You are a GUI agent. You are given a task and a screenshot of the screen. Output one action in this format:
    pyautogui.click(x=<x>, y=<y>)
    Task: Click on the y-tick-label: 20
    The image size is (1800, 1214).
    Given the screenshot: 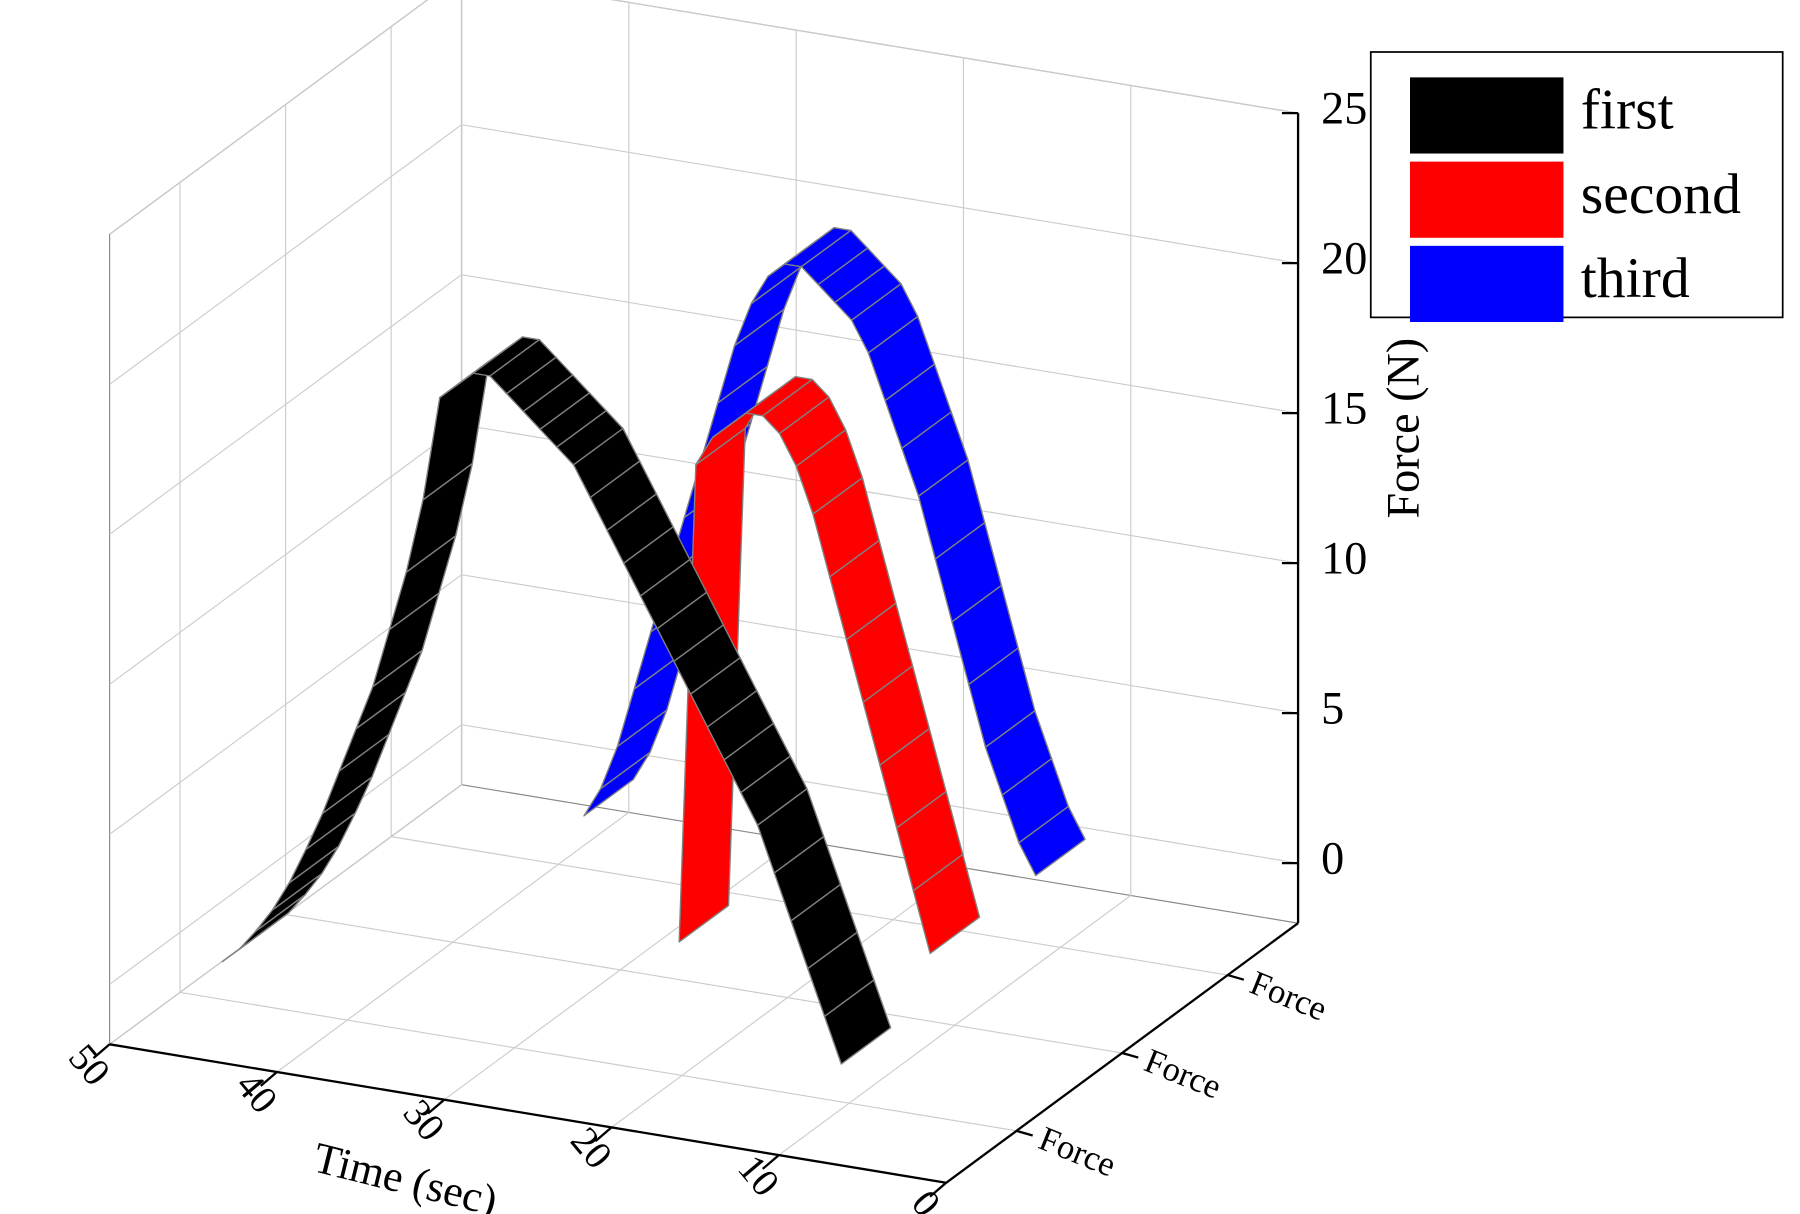 What is the action you would take?
    pyautogui.click(x=1344, y=258)
    